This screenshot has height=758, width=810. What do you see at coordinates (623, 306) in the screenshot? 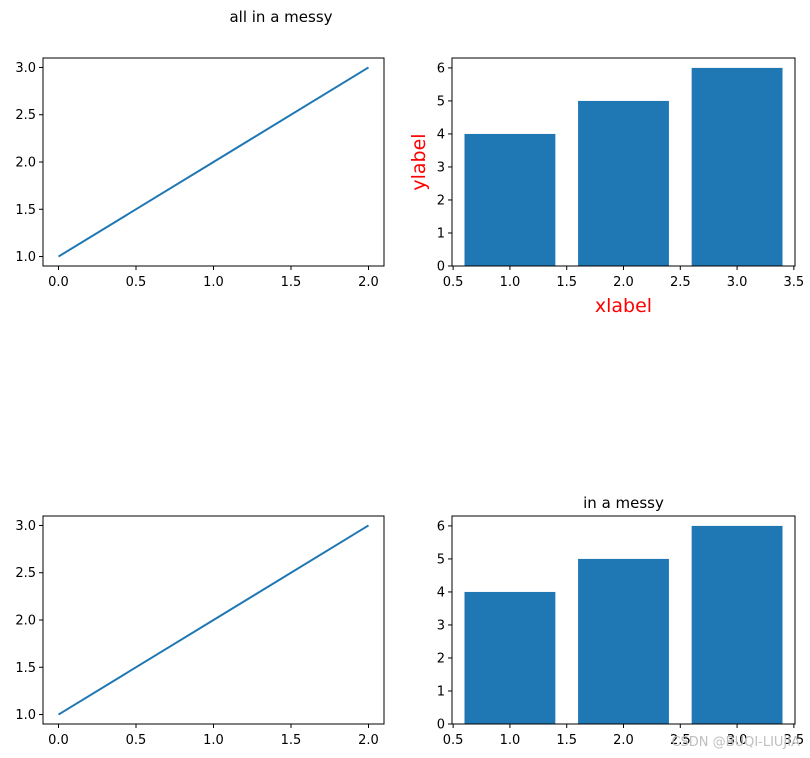
I see `x-axis-label: xlabel` at bounding box center [623, 306].